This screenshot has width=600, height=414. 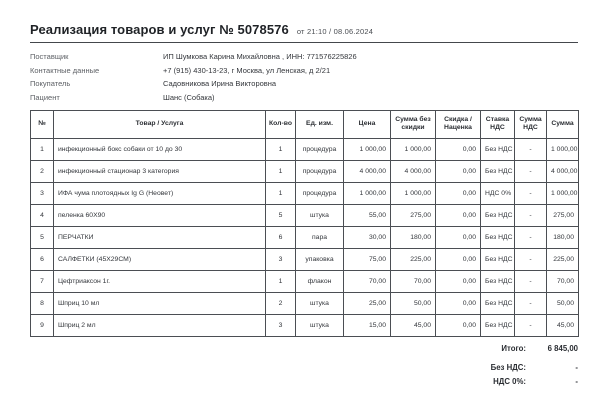 I want to click on totals-row: Итого: 6 845,00, so click(x=304, y=348).